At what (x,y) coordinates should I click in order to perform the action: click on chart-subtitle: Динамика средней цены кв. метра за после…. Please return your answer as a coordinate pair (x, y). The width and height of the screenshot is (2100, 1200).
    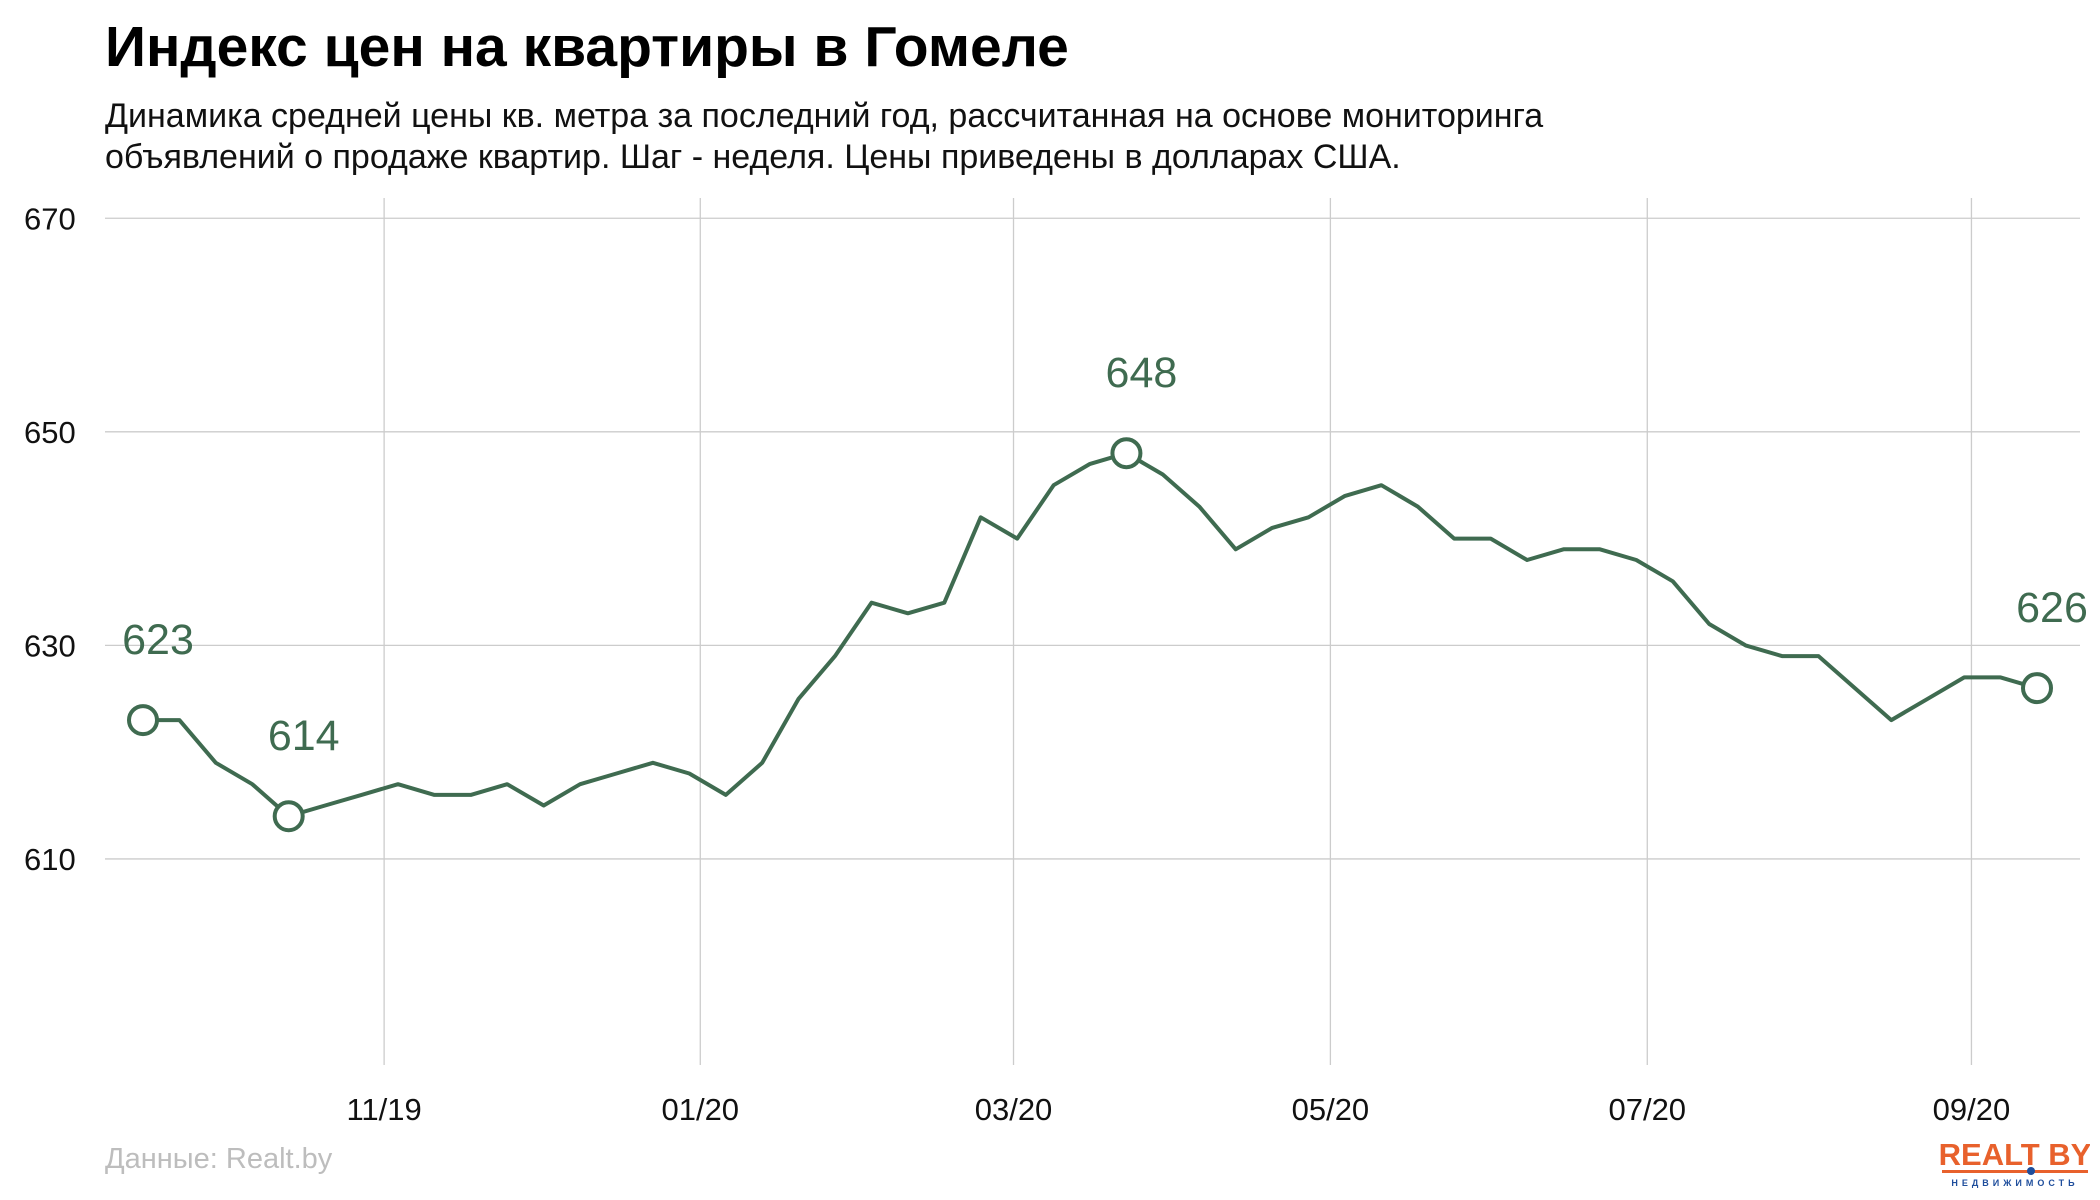
    Looking at the image, I should click on (1030, 137).